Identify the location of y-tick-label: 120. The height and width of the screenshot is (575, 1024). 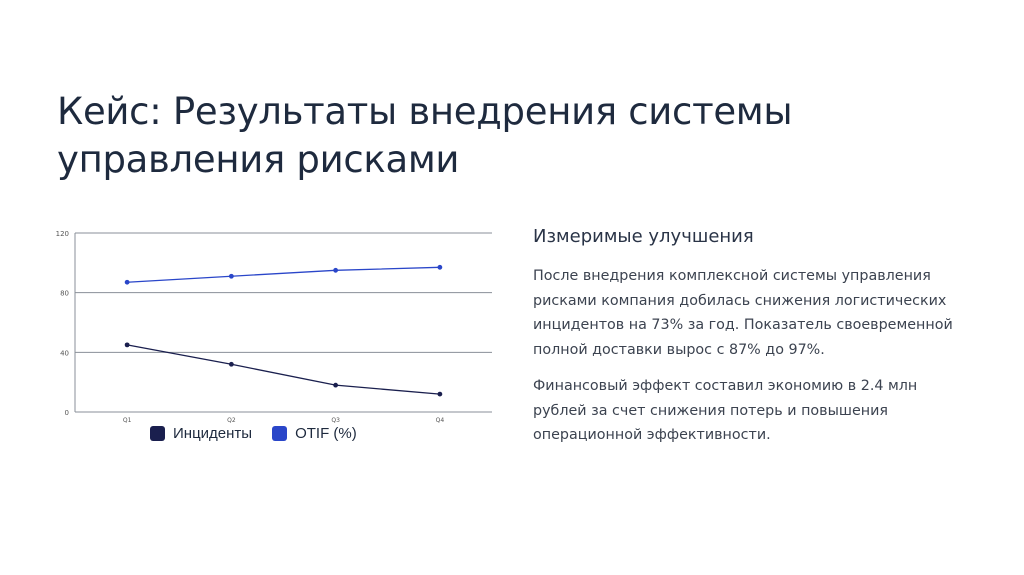
(62, 234).